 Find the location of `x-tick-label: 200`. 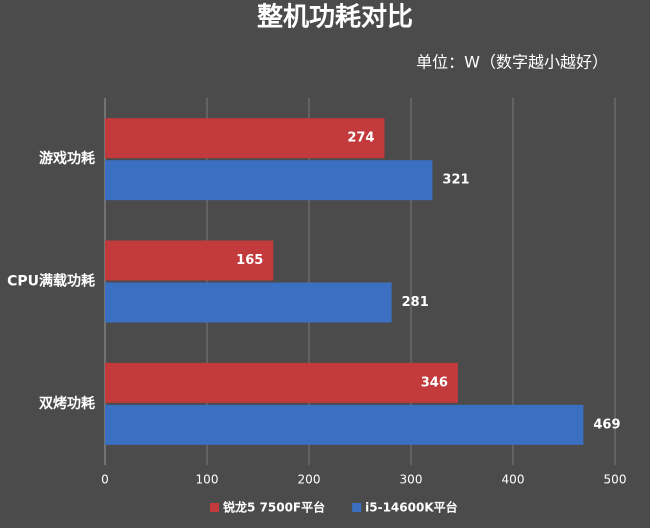

x-tick-label: 200 is located at coordinates (309, 480).